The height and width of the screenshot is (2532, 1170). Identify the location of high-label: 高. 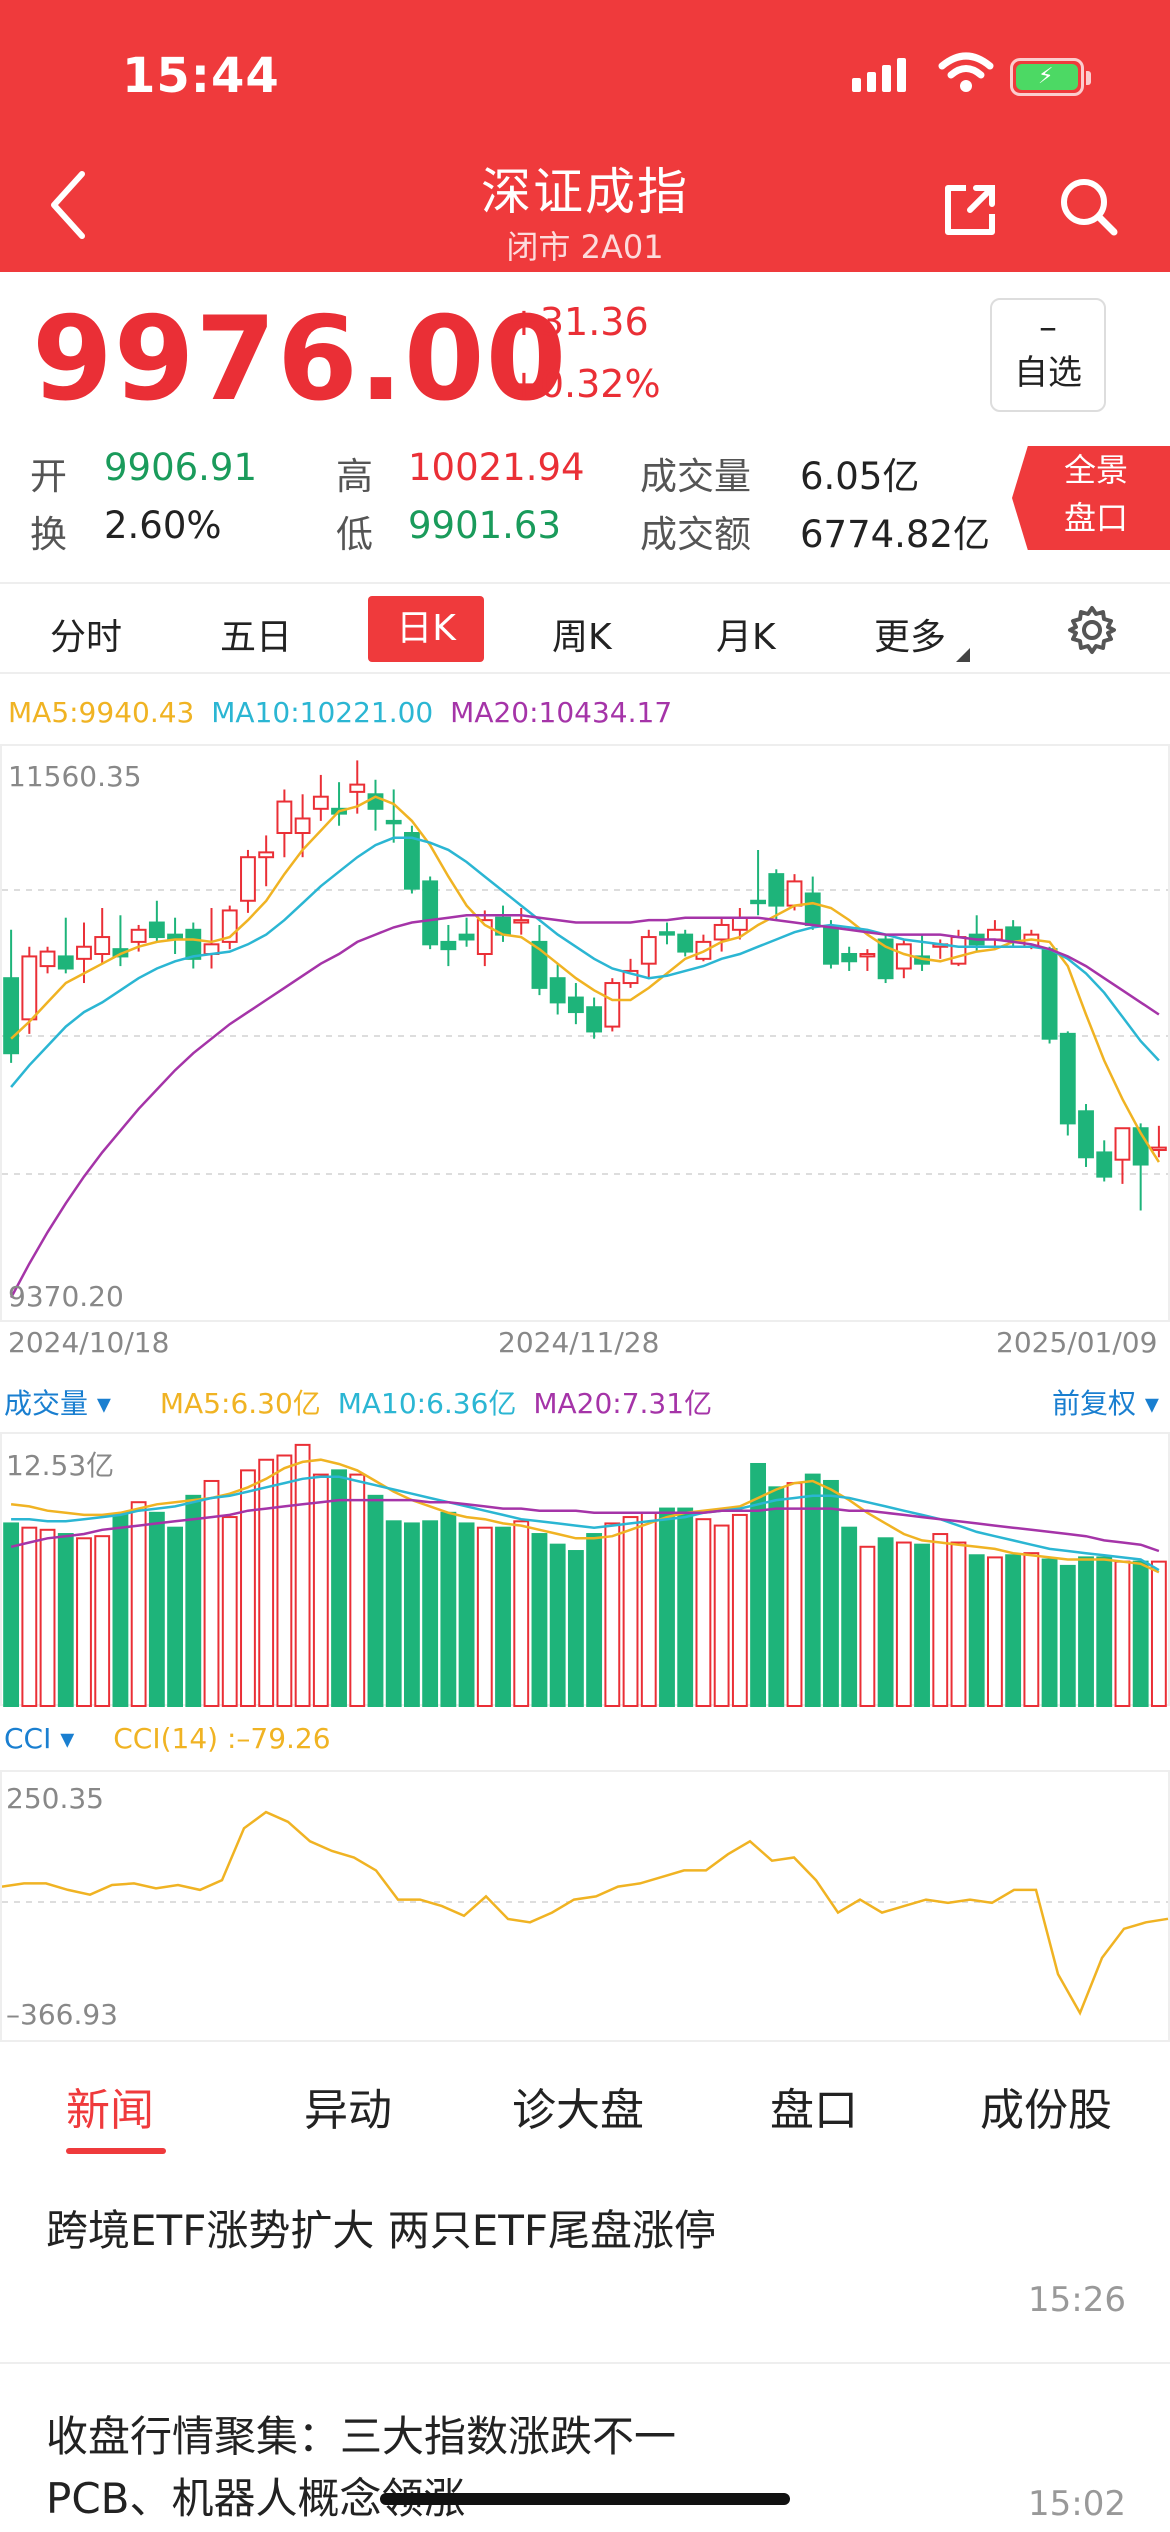
(354, 476).